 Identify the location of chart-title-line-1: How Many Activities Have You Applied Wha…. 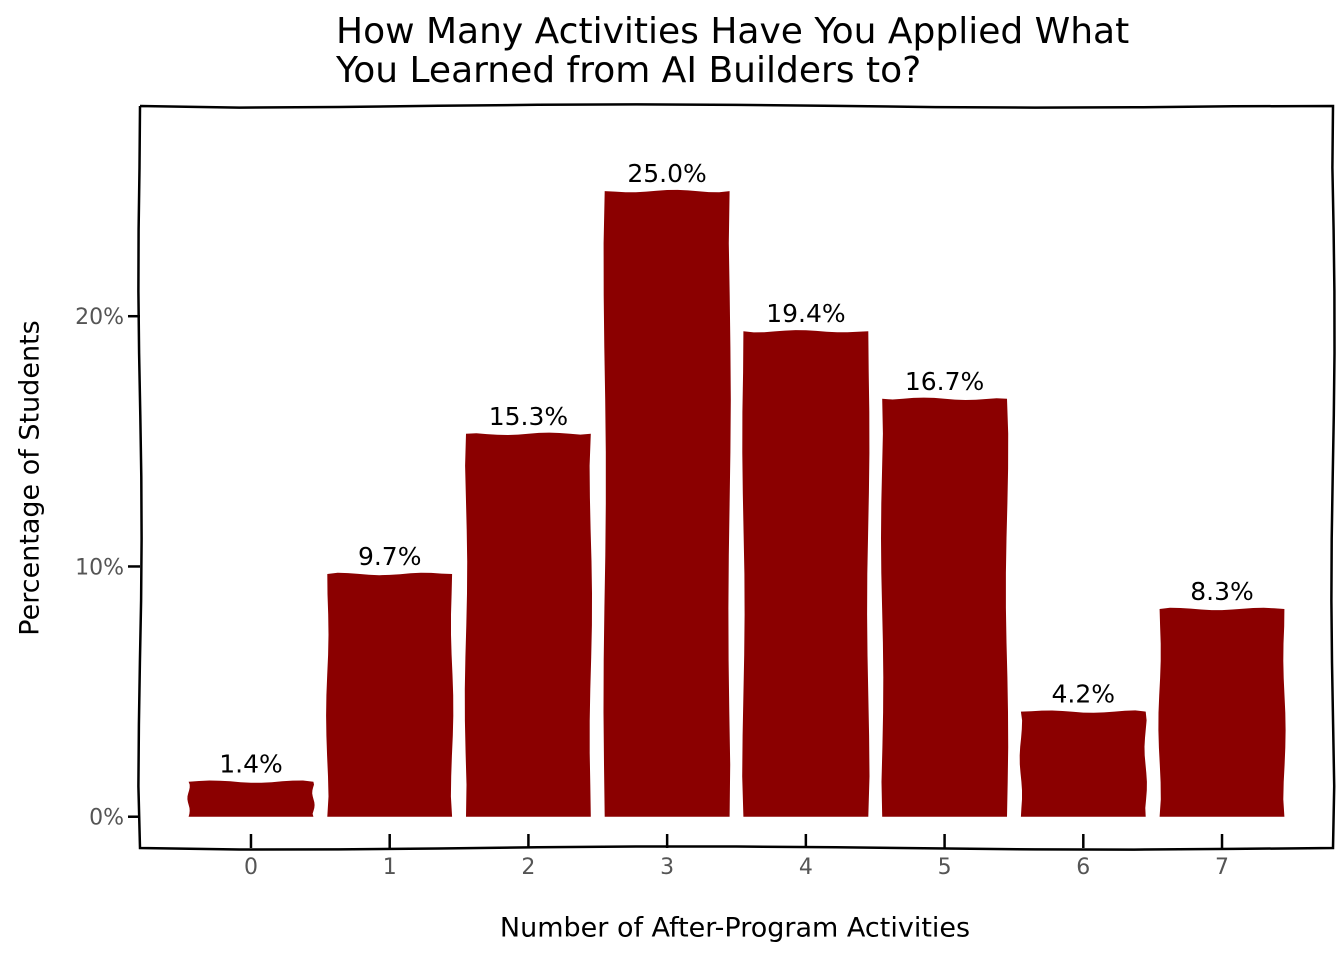
(733, 31).